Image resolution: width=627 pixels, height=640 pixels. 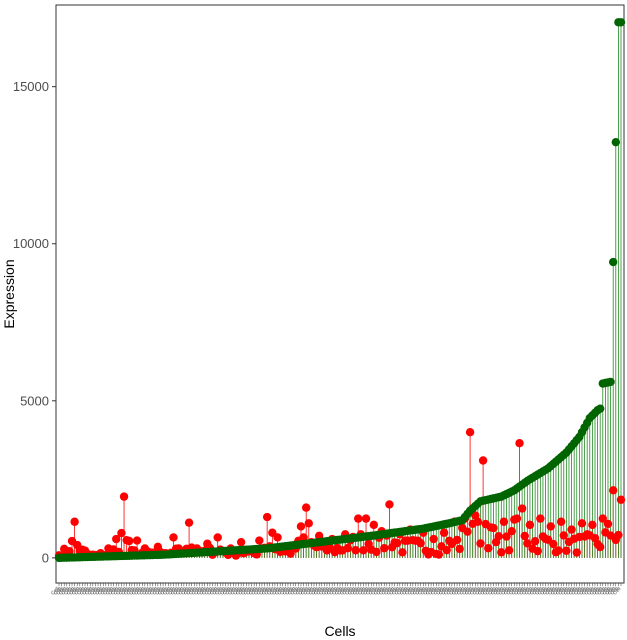 I want to click on x-tick-label-201: Cell, so click(x=578, y=591).